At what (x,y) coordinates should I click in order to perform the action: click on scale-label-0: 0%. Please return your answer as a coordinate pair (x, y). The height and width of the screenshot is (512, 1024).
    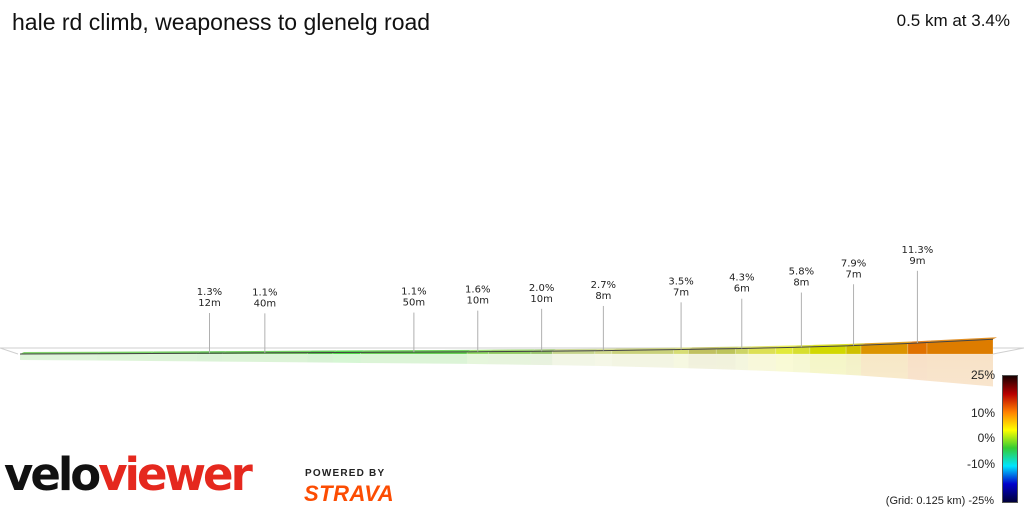
    Looking at the image, I should click on (986, 438).